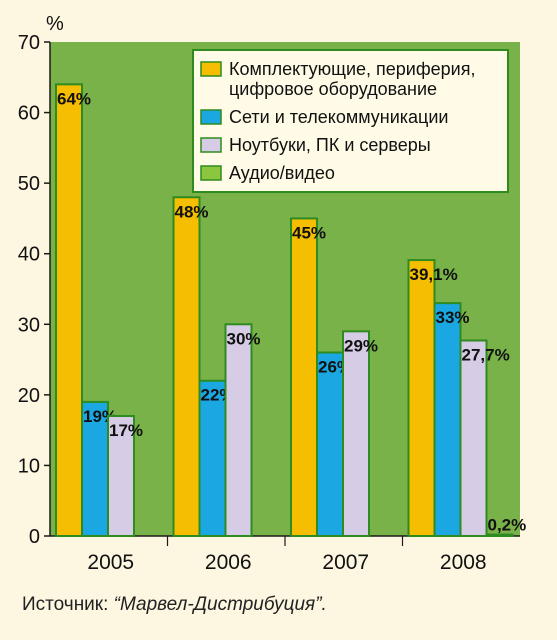 The height and width of the screenshot is (640, 557). I want to click on x-tick-label: 2008, so click(463, 562).